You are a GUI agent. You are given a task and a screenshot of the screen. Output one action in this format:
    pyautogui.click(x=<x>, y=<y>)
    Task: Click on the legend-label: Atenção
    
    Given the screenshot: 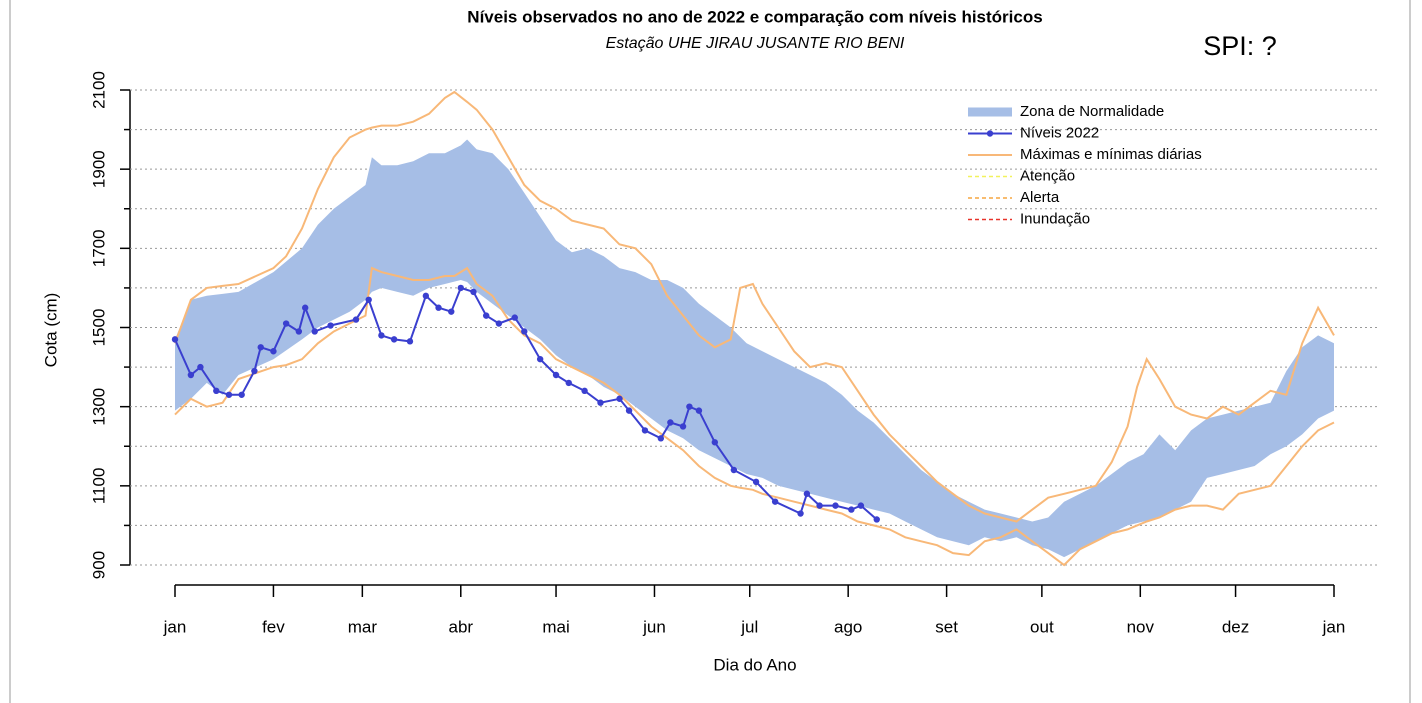 What is the action you would take?
    pyautogui.click(x=1047, y=175)
    